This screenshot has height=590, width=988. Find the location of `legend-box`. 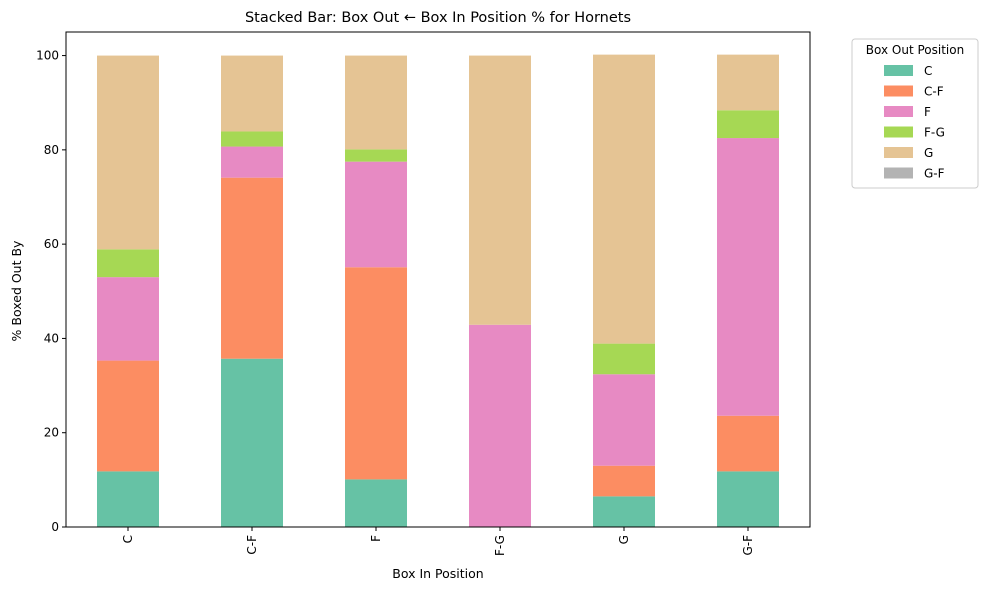

legend-box is located at coordinates (915, 113).